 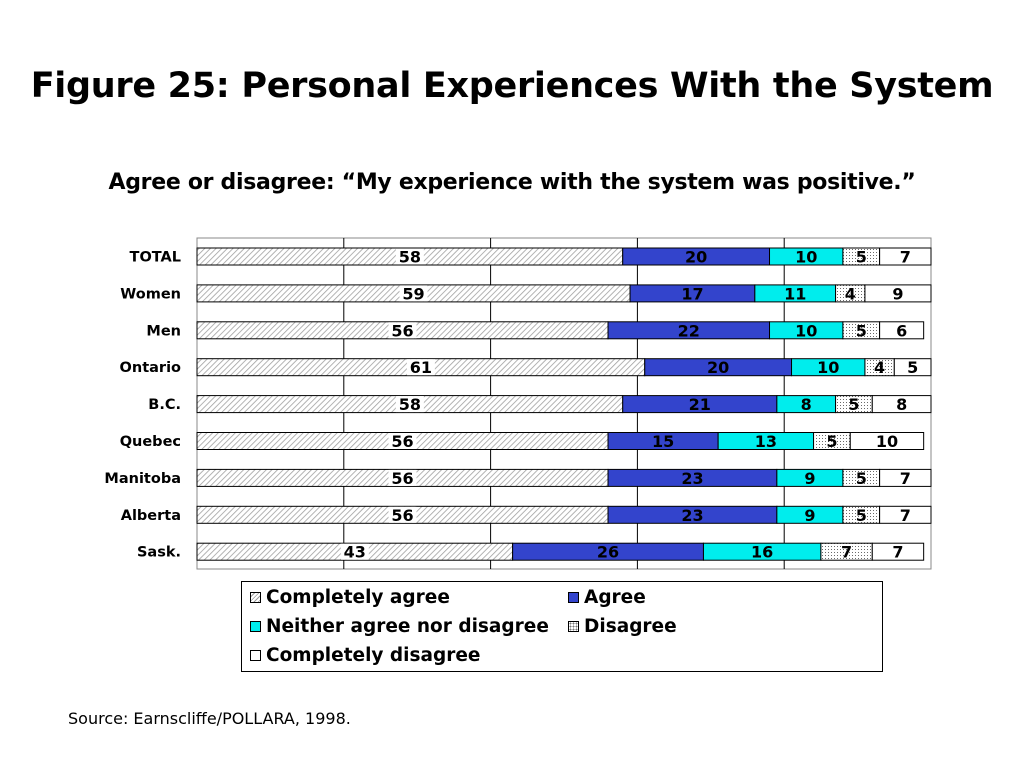 I want to click on legend-item-completely-agree: Completely agree, so click(x=350, y=597).